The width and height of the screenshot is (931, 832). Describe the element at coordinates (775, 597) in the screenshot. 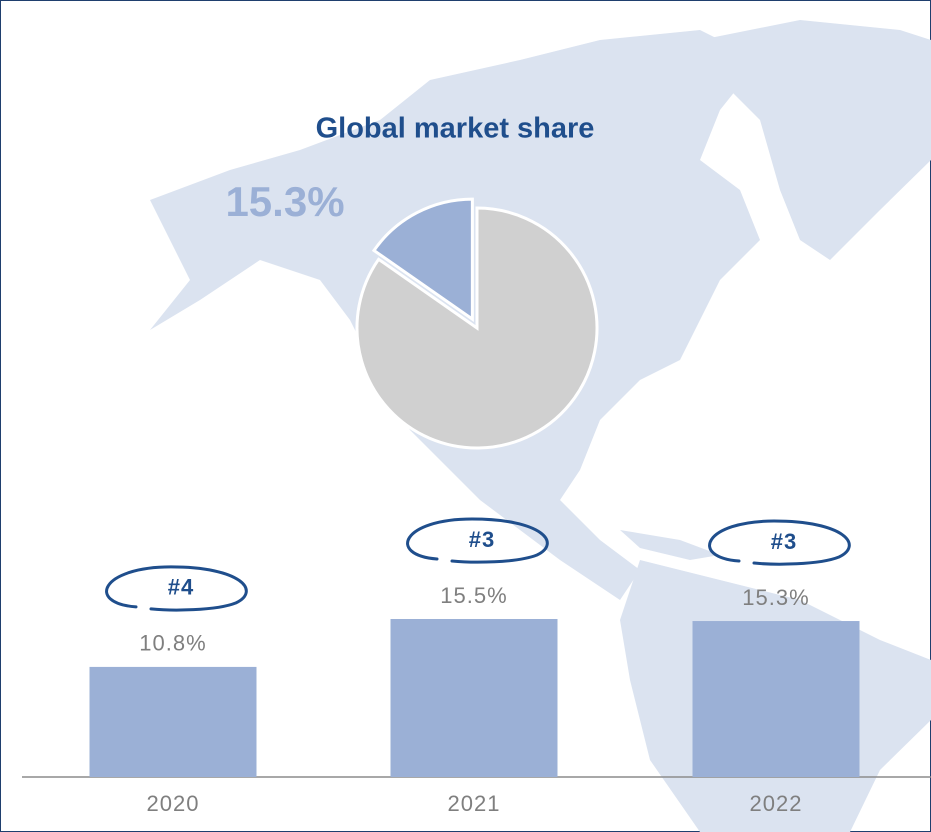

I see `value-label: 15.3%` at that location.